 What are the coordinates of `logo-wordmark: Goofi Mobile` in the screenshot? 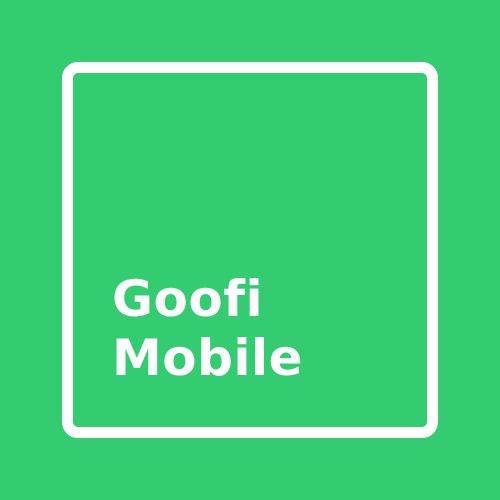 It's located at (207, 329).